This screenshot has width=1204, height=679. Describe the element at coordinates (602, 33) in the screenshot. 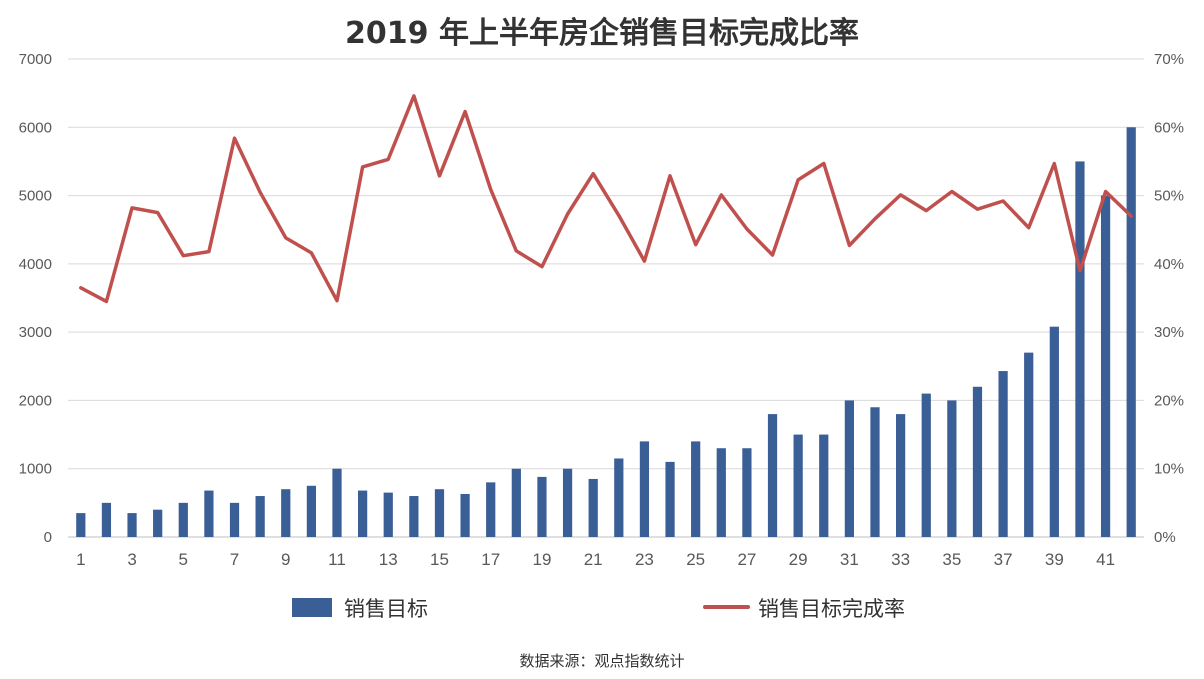

I see `chart-title: 2019 年上半年房企销售目标完成比率` at that location.